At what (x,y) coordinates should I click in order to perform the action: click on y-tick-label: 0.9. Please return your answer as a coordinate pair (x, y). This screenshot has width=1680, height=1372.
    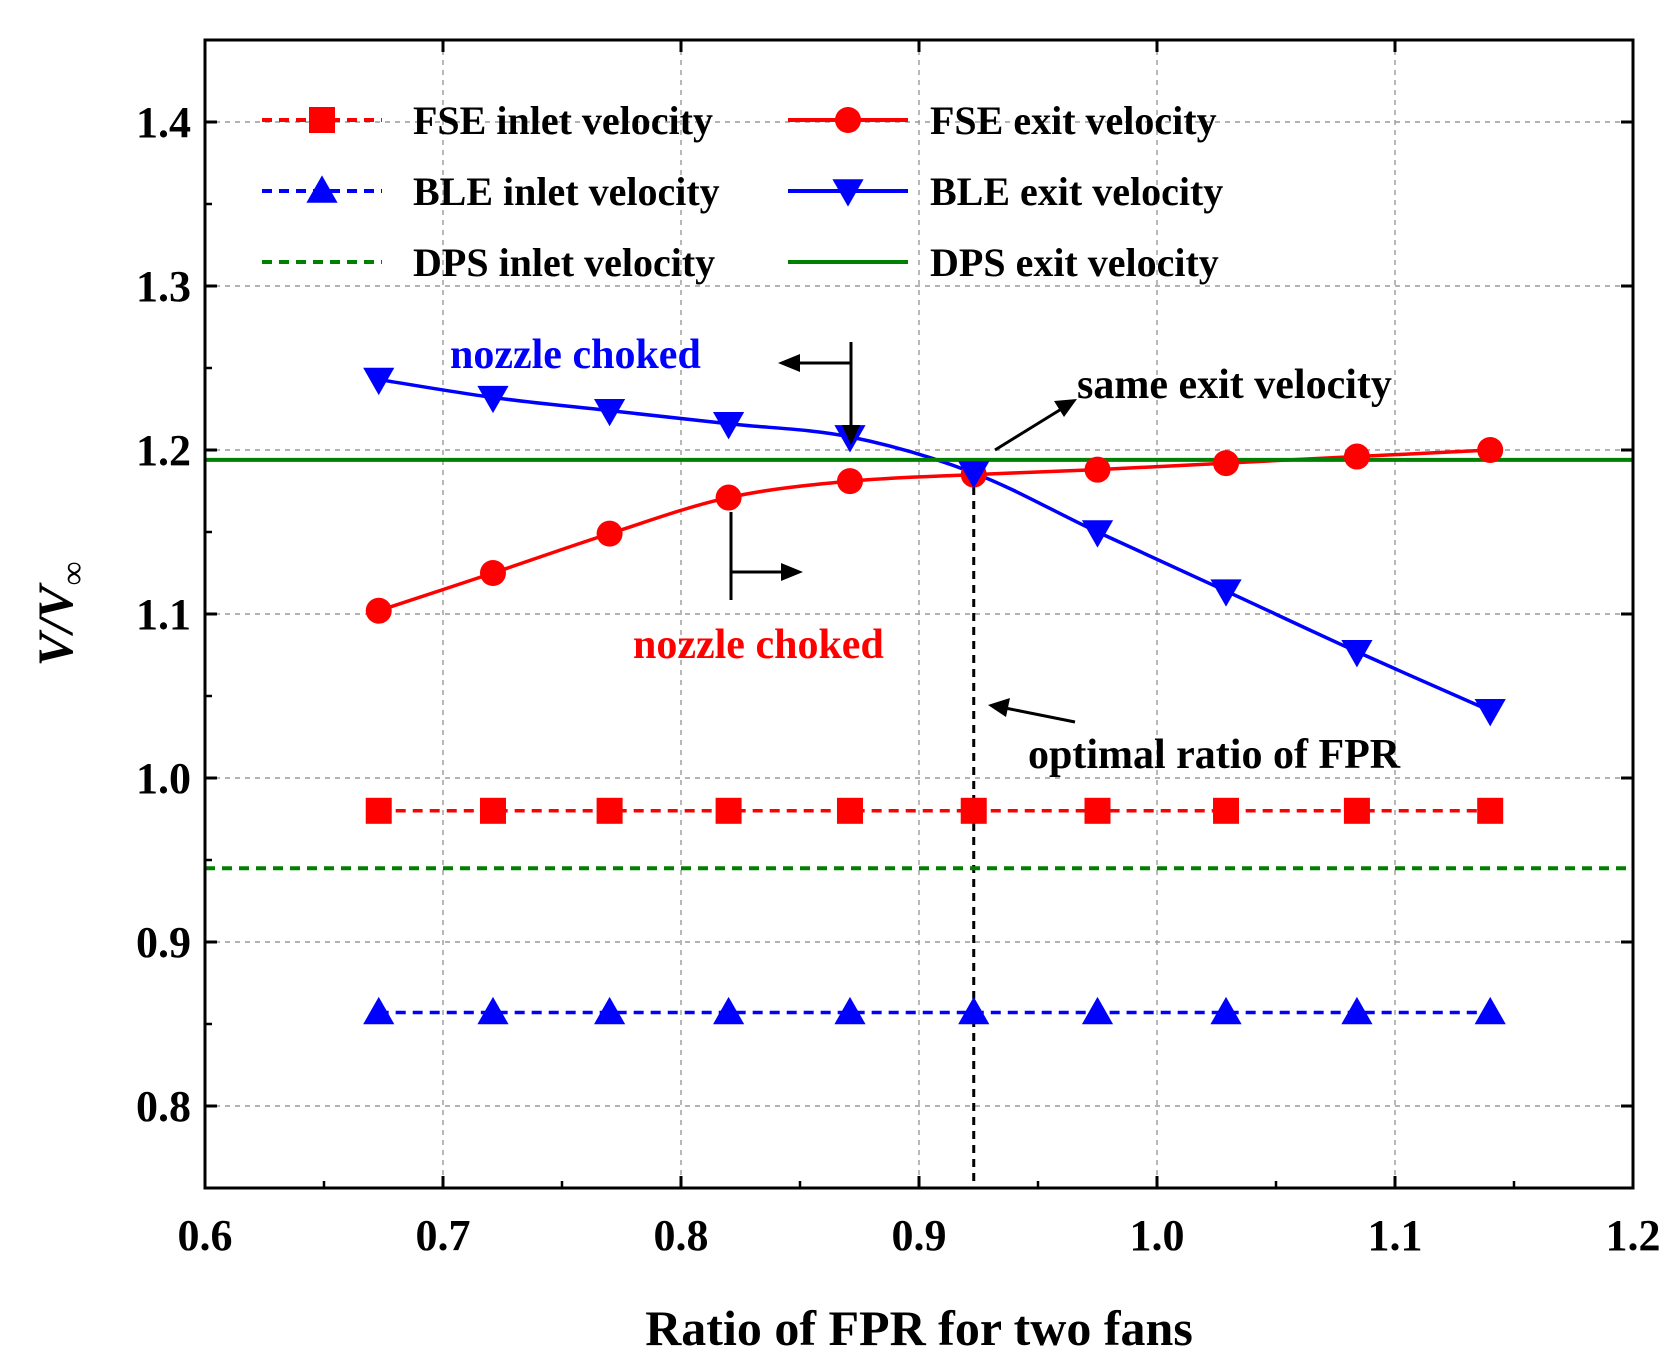
    Looking at the image, I should click on (163, 942).